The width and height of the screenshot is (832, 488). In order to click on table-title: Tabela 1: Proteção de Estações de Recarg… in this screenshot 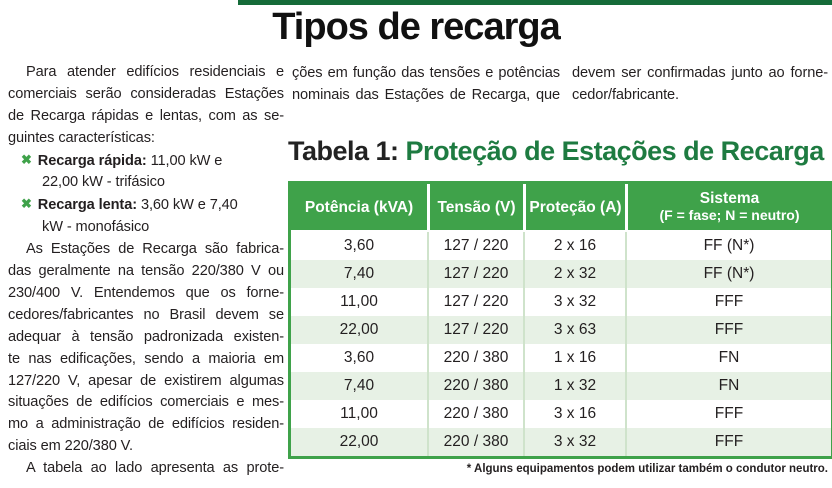, I will do `click(558, 151)`.